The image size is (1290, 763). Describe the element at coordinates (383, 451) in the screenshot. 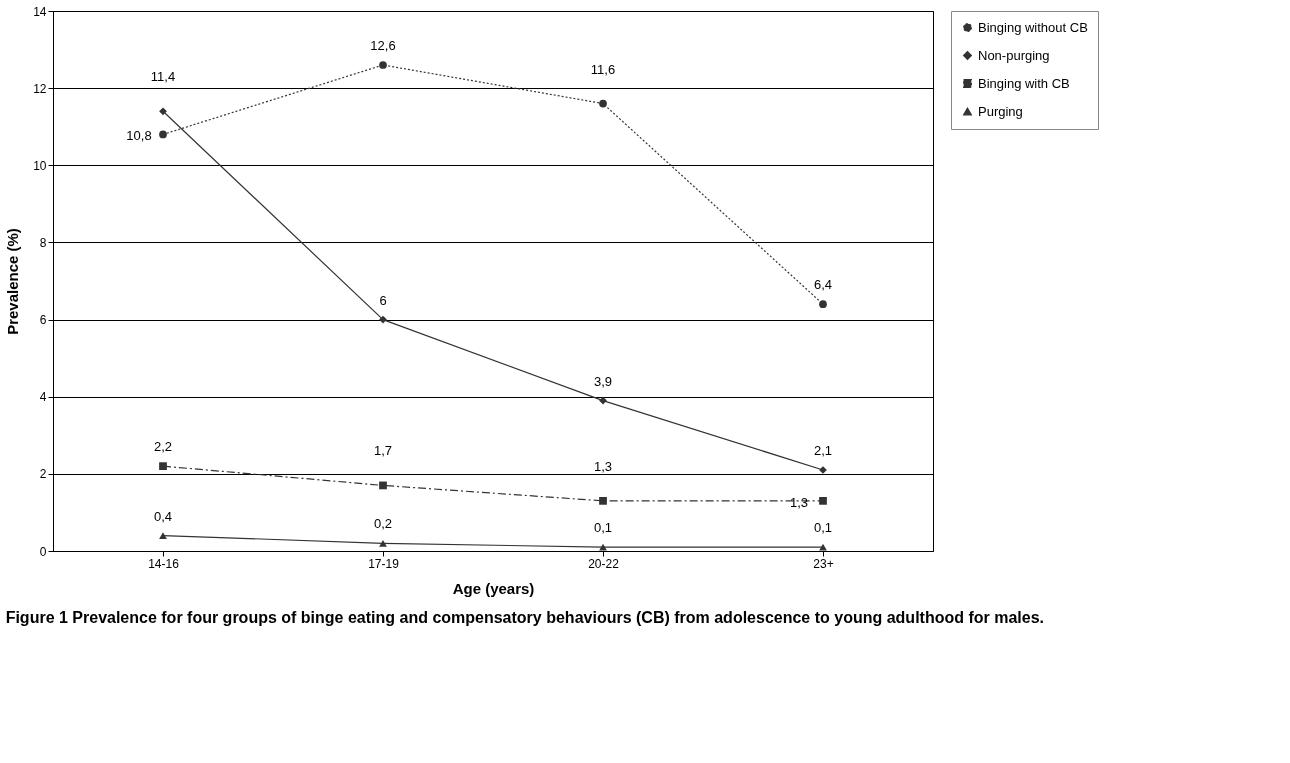

I see `data-label: 1,7` at that location.